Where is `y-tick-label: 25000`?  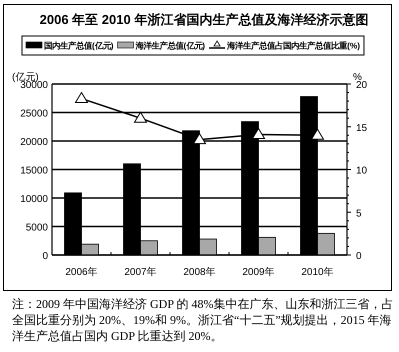
y-tick-label: 25000 is located at coordinates (34, 114).